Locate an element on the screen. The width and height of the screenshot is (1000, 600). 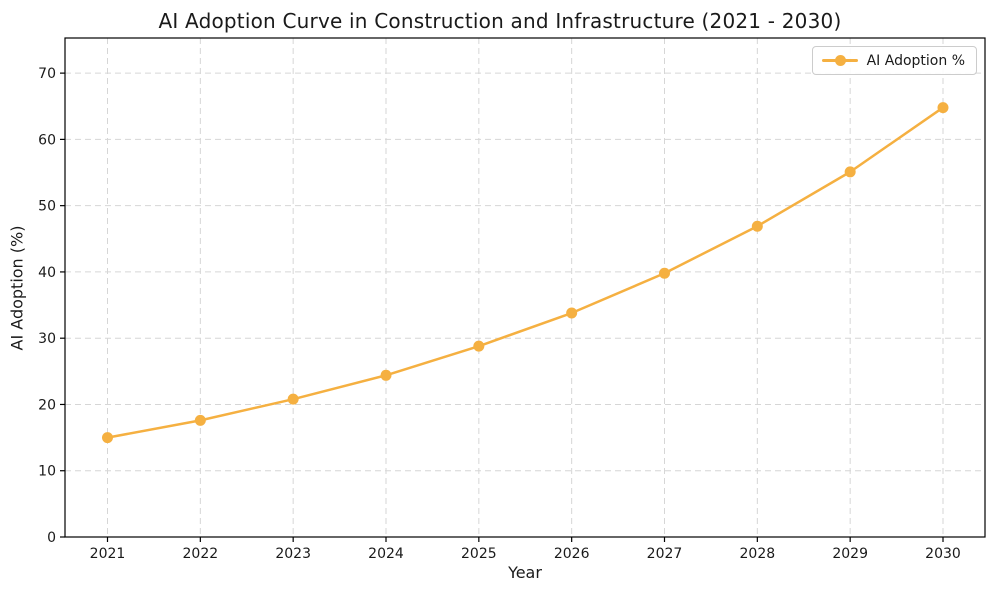
data-point-2022 is located at coordinates (200, 420).